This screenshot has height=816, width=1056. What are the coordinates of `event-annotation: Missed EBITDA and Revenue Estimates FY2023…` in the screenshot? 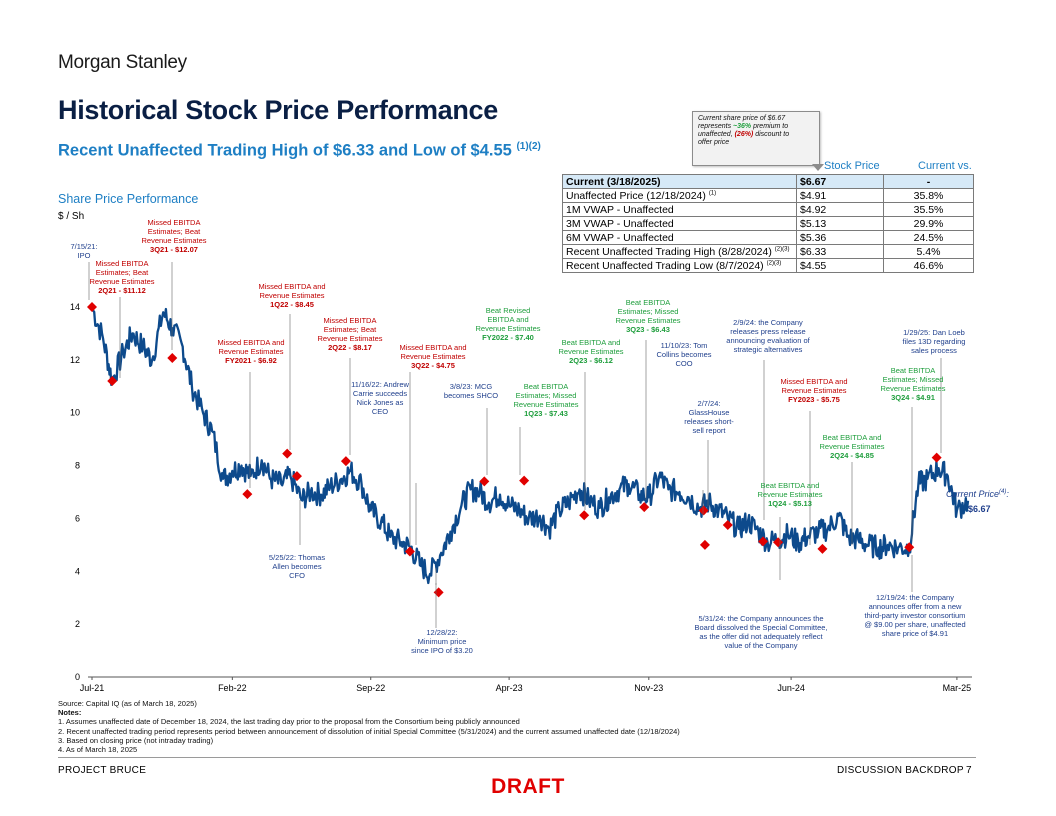 It's located at (813, 390).